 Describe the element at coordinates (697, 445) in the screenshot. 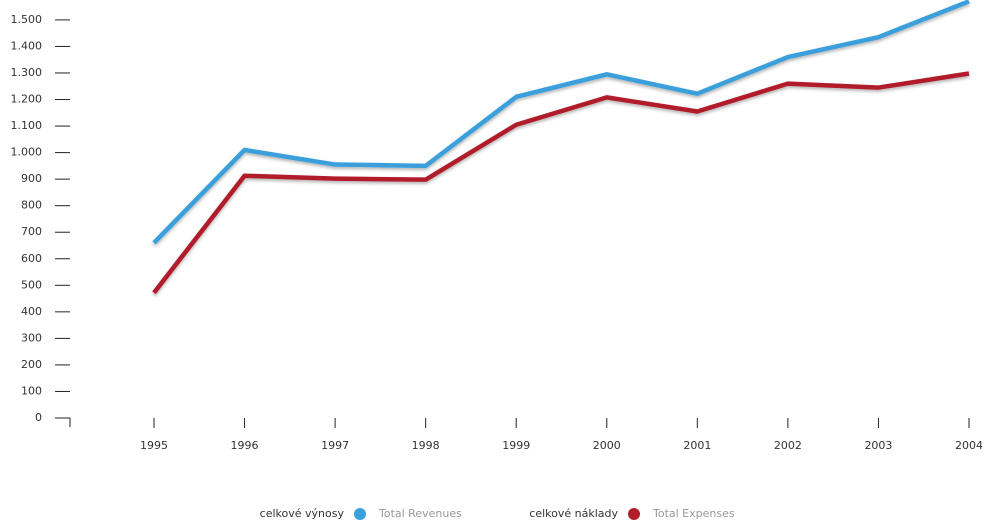

I see `x-tick-label: 2001` at that location.